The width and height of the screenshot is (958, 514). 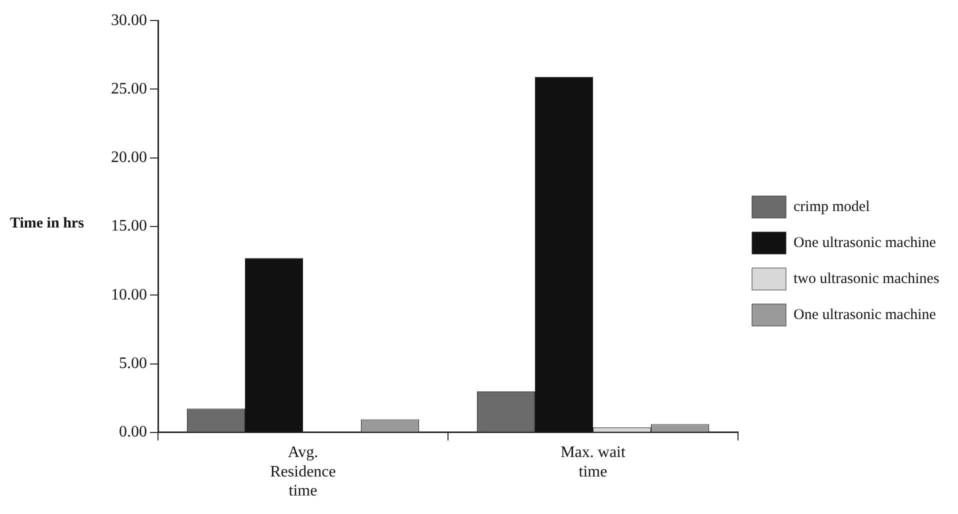 What do you see at coordinates (129, 157) in the screenshot?
I see `y-tick-label: 20.00` at bounding box center [129, 157].